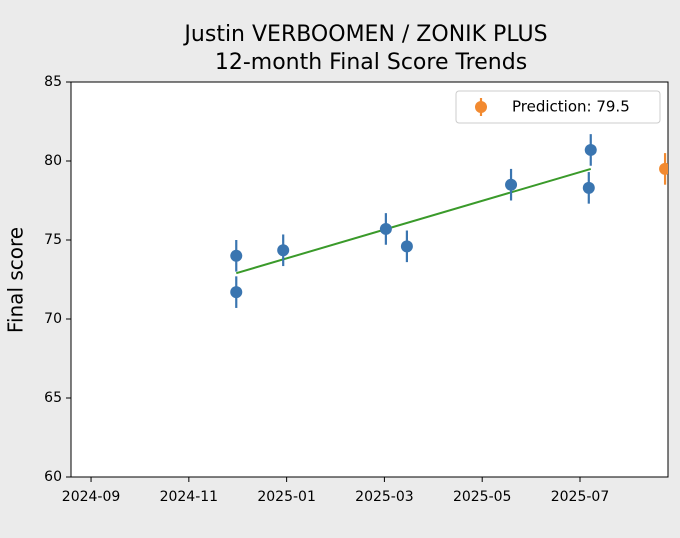  I want to click on y-tick-label: 75, so click(53, 240).